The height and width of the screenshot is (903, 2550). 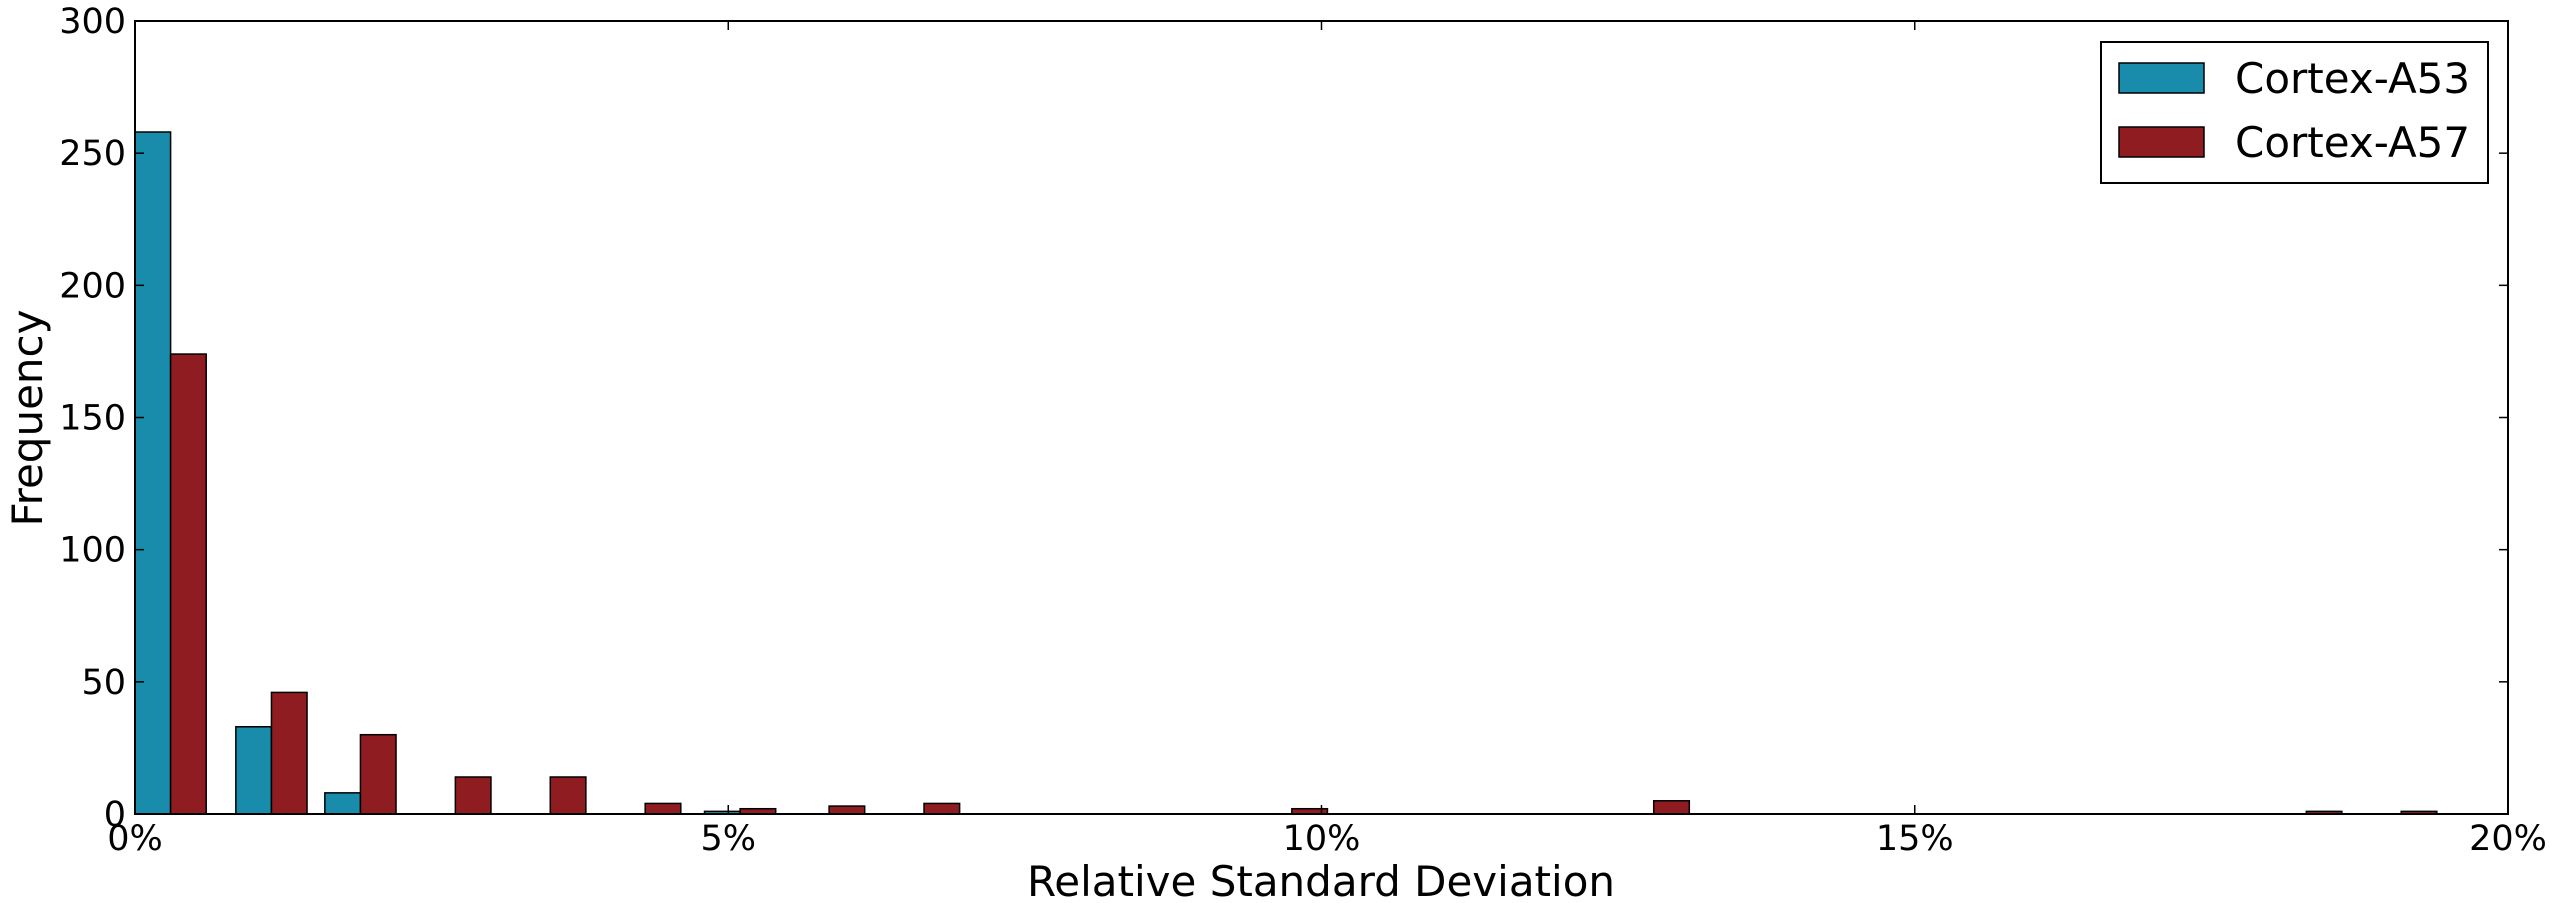 I want to click on legend-swatch-cortex-a57, so click(x=2161, y=142).